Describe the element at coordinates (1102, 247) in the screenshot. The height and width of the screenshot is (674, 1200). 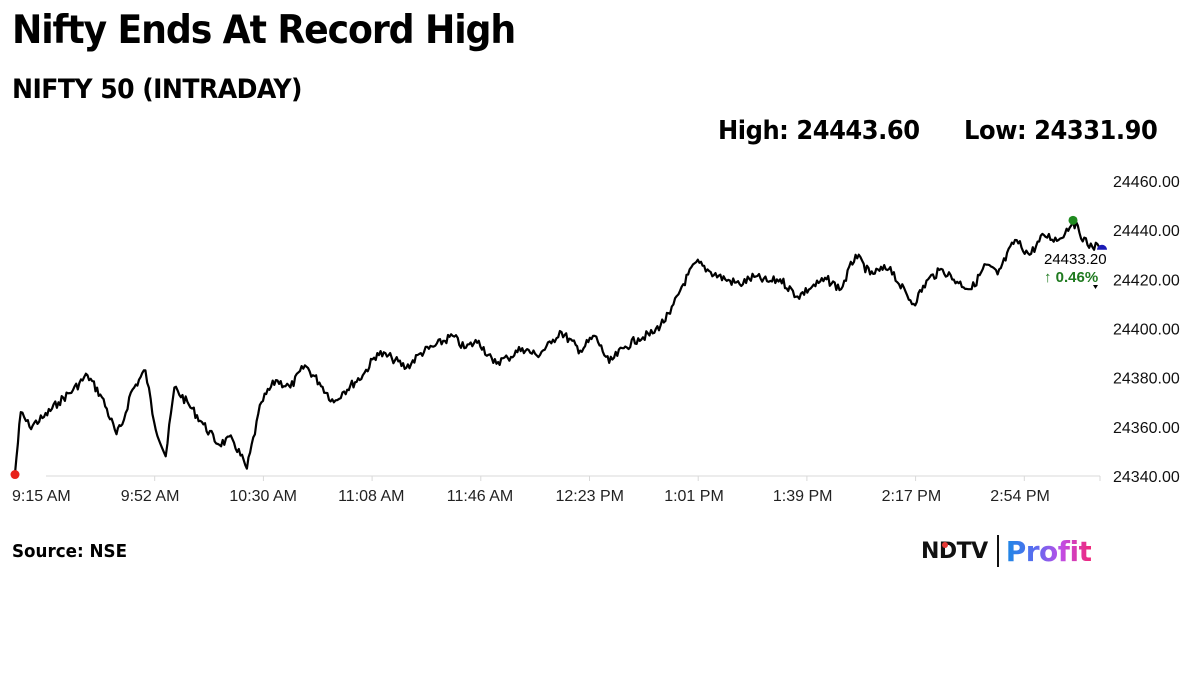
I see `prev-close-marker-icon` at that location.